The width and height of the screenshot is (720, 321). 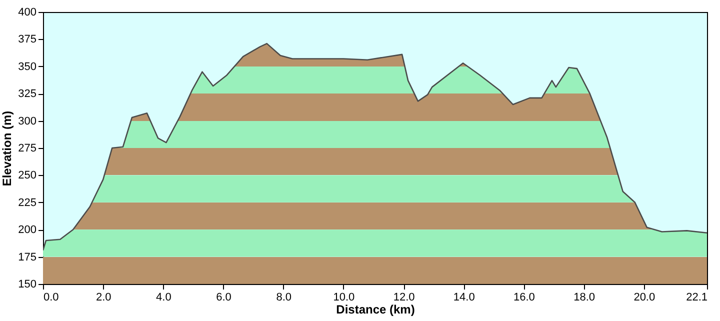 What do you see at coordinates (27, 40) in the screenshot?
I see `y-tick-label: 375` at bounding box center [27, 40].